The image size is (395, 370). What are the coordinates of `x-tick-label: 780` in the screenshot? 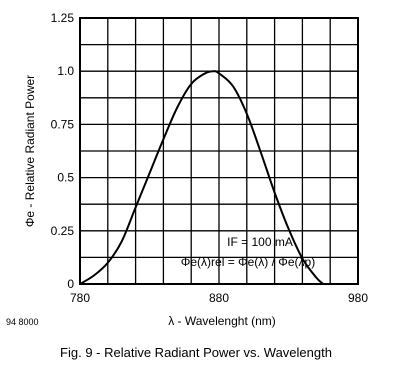 It's located at (80, 298).